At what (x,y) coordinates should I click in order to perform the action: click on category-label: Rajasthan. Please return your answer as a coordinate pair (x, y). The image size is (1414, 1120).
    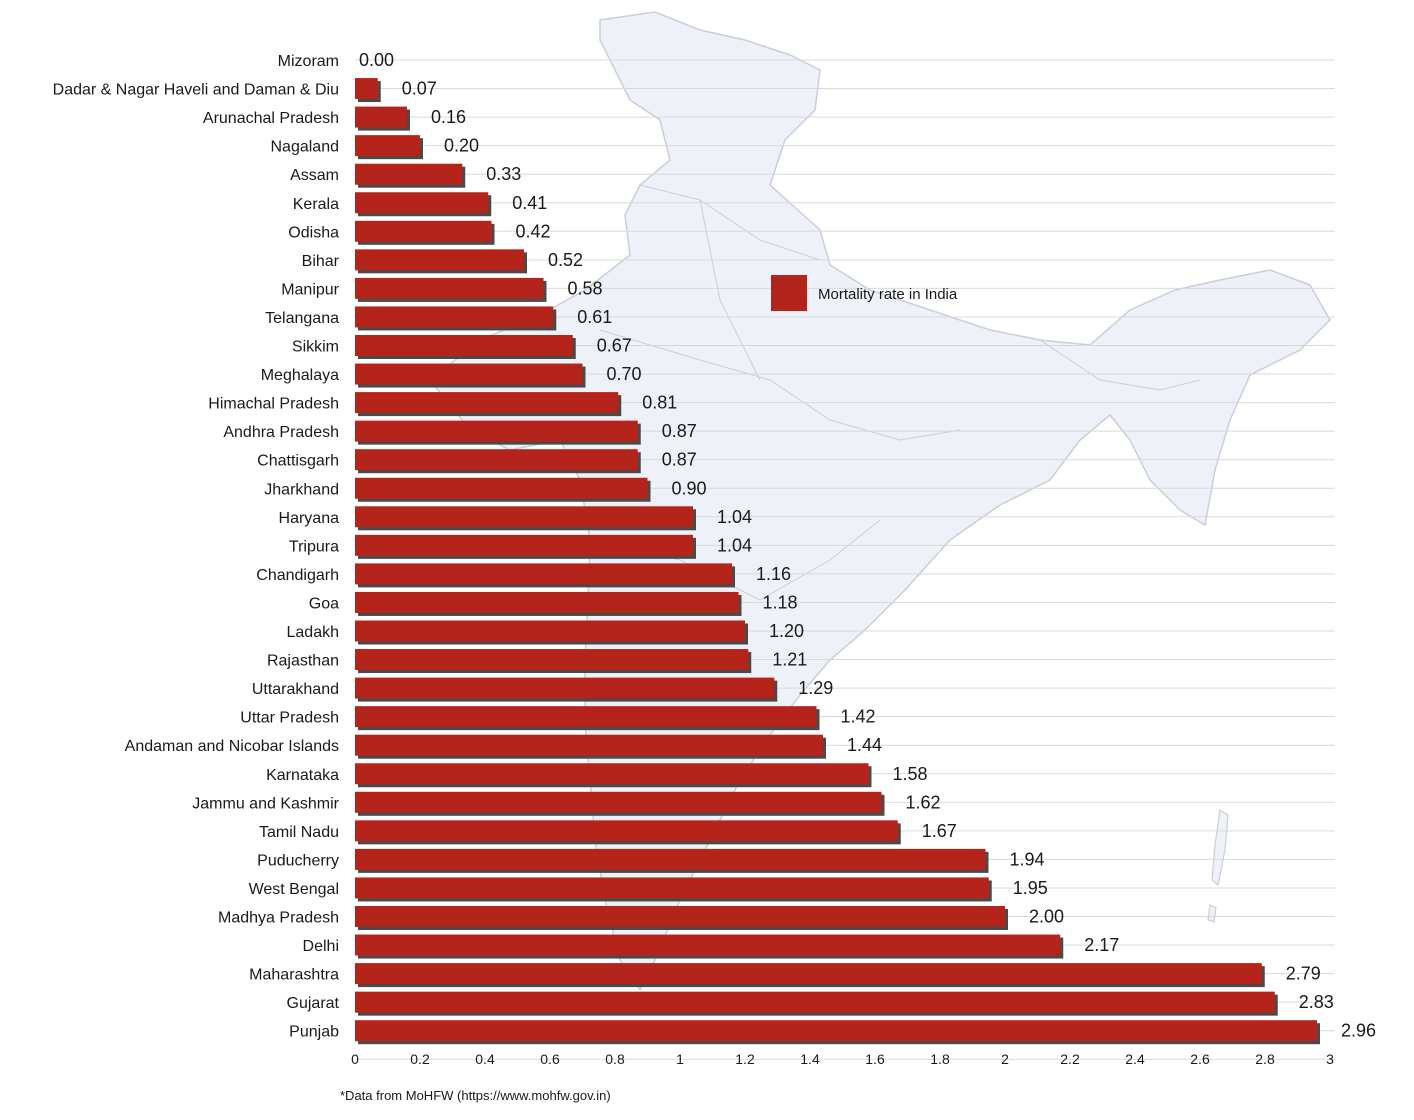
    Looking at the image, I should click on (303, 661).